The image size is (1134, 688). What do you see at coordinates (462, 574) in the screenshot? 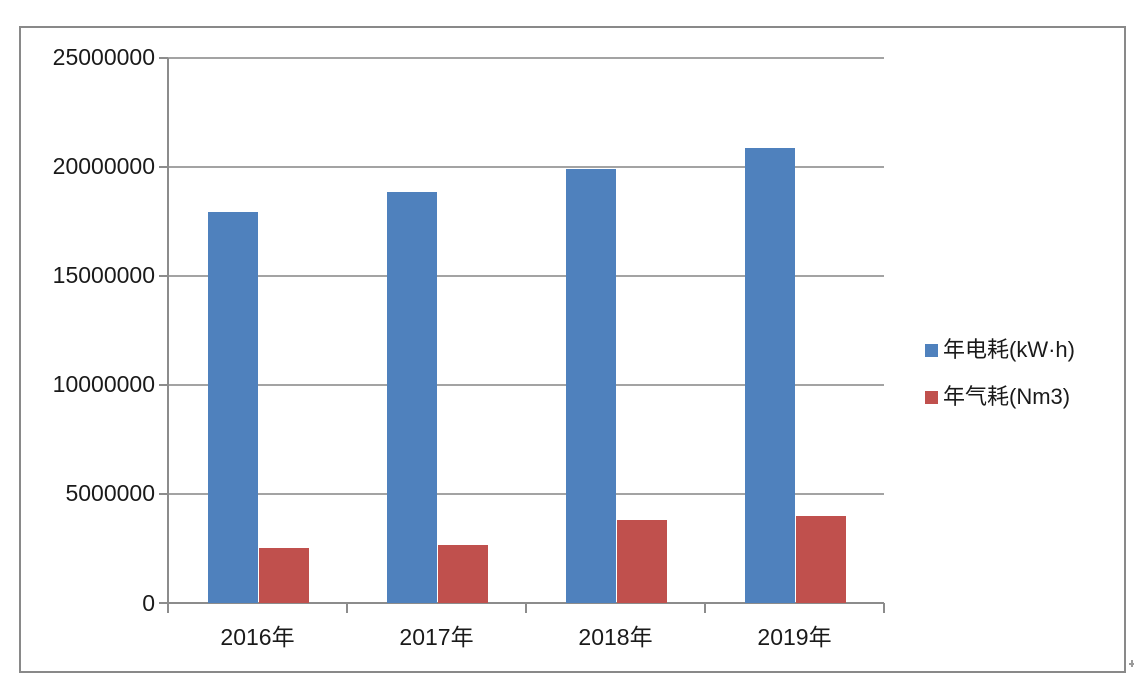
I see `bar-2017年-series2` at bounding box center [462, 574].